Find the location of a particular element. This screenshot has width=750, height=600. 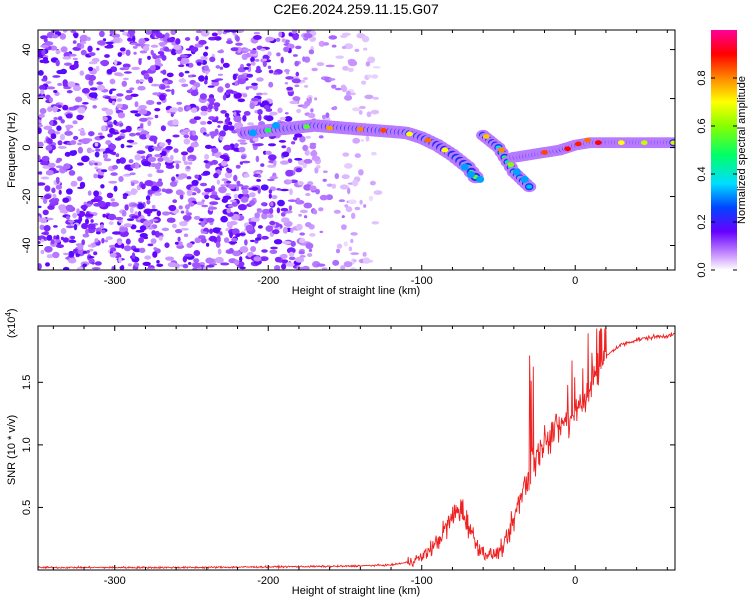

spectrogram-y-axis-label: Frequency (Hz) is located at coordinates (12, 150).